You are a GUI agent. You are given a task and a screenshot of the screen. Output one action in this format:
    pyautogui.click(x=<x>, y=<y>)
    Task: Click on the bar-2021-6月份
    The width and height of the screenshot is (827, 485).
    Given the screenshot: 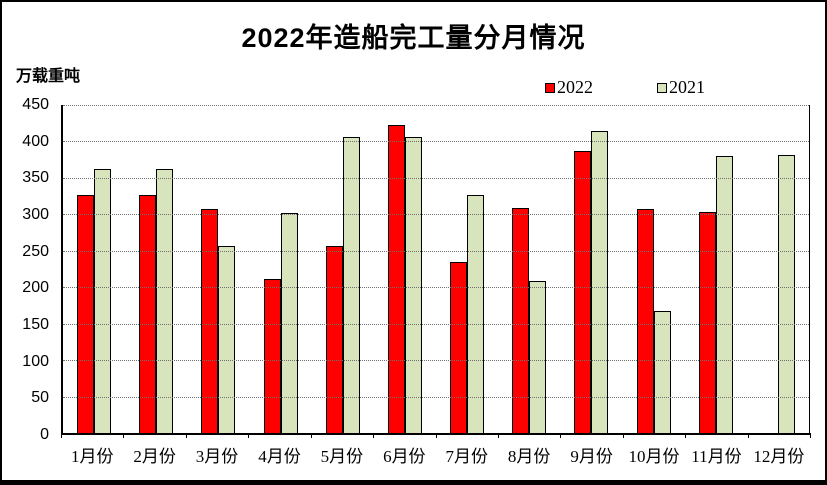 What is the action you would take?
    pyautogui.click(x=413, y=285)
    